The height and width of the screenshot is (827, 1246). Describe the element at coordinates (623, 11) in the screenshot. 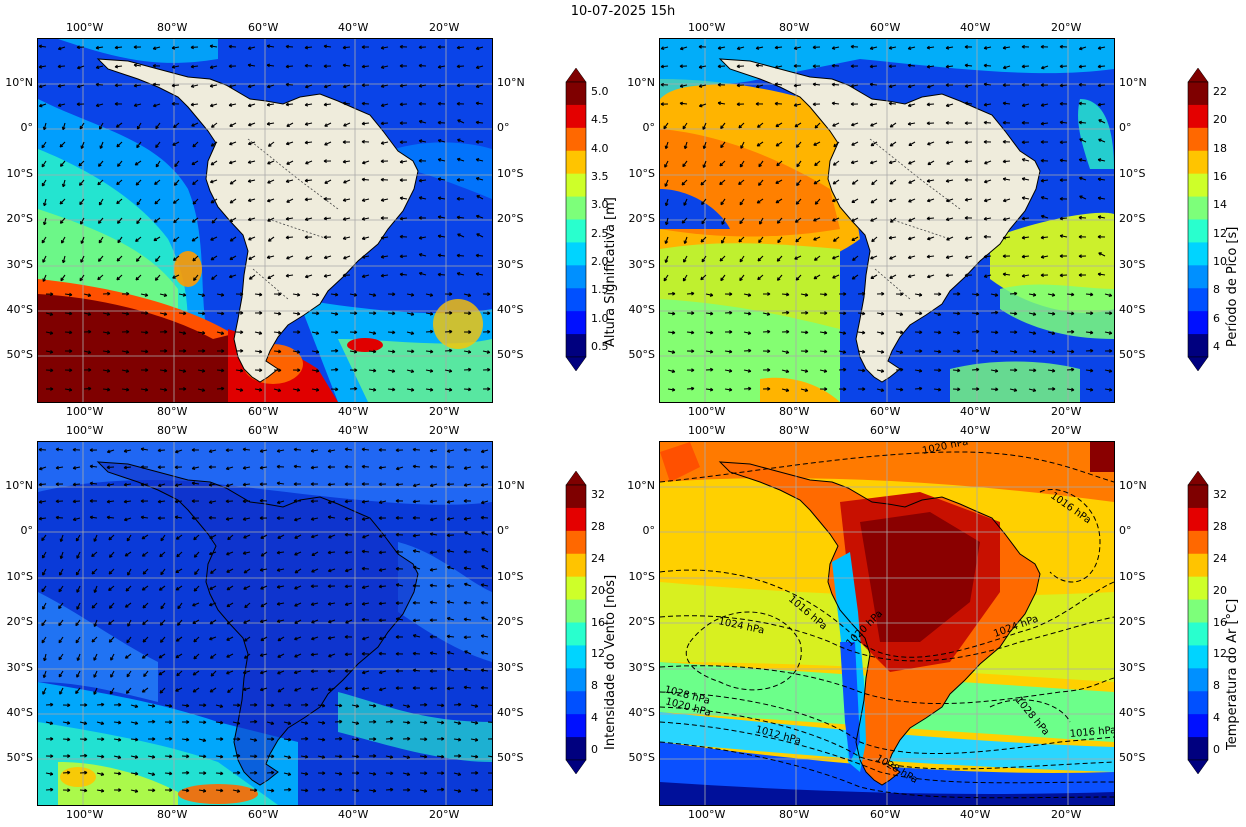

I see `figure-title: 10-07-2025 15h` at that location.